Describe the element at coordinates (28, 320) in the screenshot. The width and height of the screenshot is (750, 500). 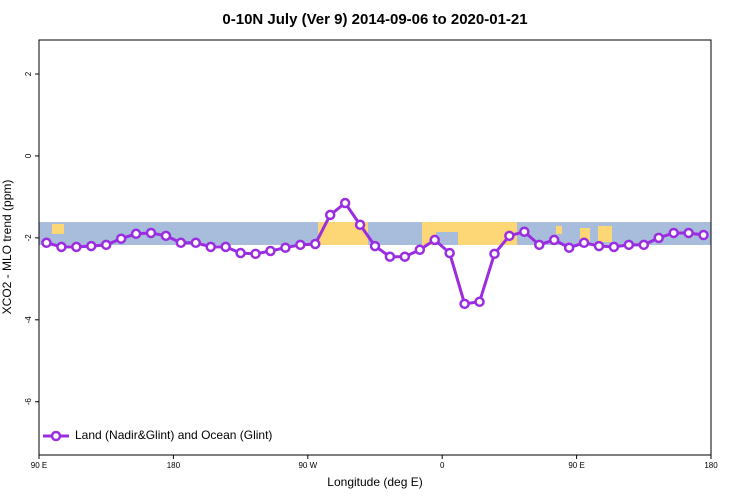
I see `y-tick-label: -4` at that location.